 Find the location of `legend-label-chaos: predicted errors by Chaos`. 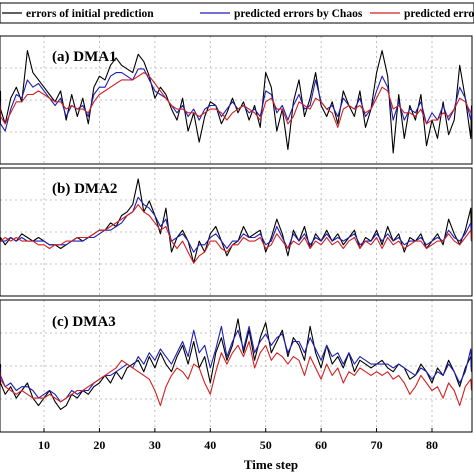

legend-label-chaos: predicted errors by Chaos is located at coordinates (298, 14).